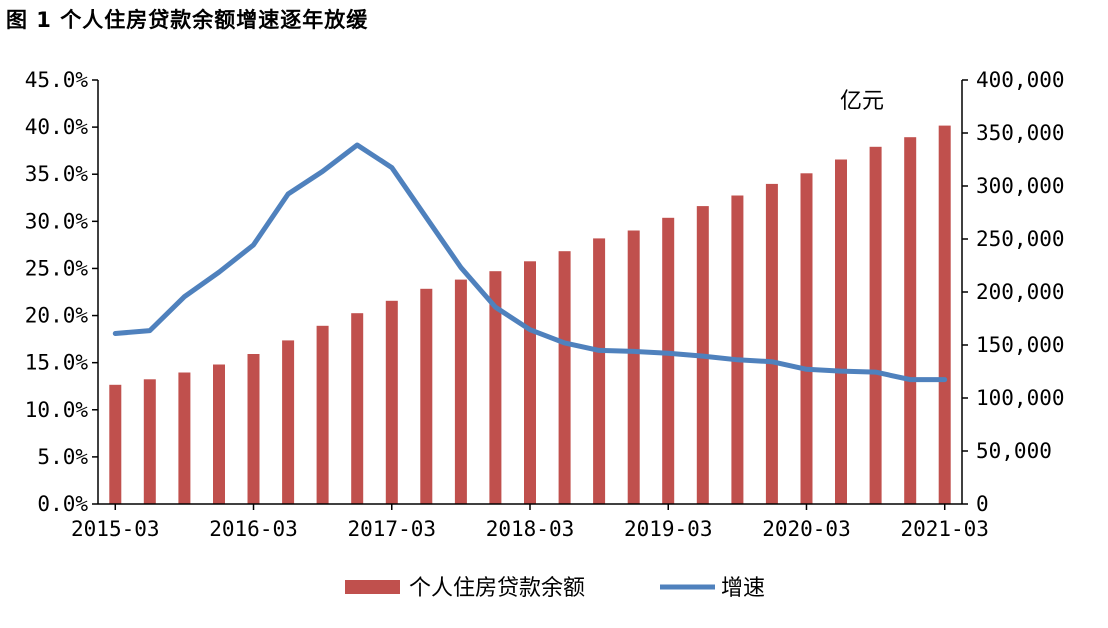 This screenshot has width=1108, height=628. I want to click on left-tick-label: 15.0%, so click(57, 363).